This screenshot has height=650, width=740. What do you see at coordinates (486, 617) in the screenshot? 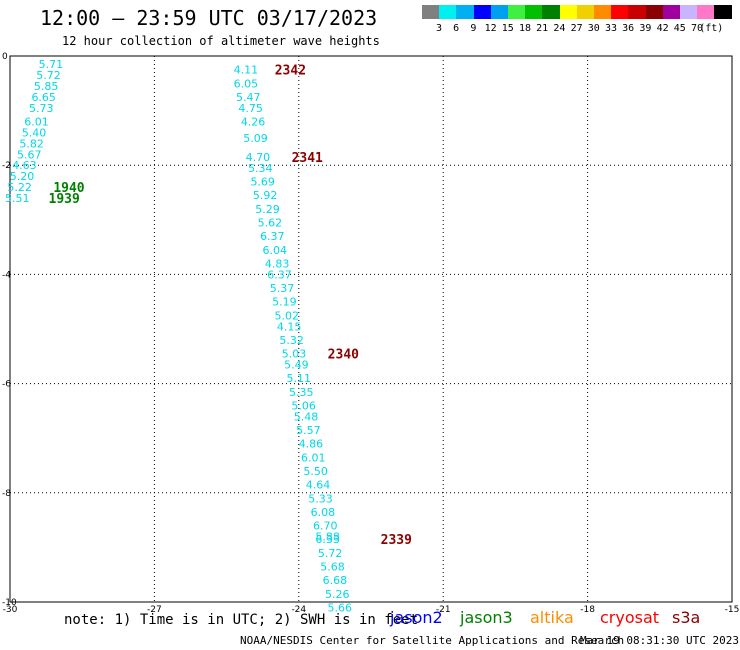
I see `mission-jason3: jason3` at bounding box center [486, 617].